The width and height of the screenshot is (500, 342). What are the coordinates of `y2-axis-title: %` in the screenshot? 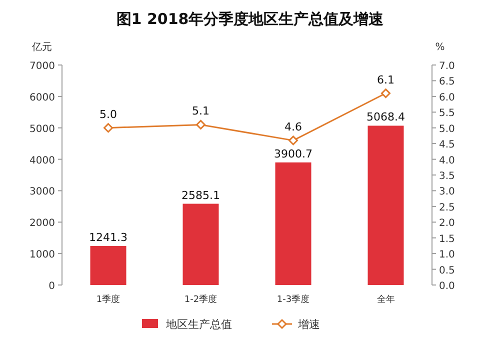 It's located at (440, 47).